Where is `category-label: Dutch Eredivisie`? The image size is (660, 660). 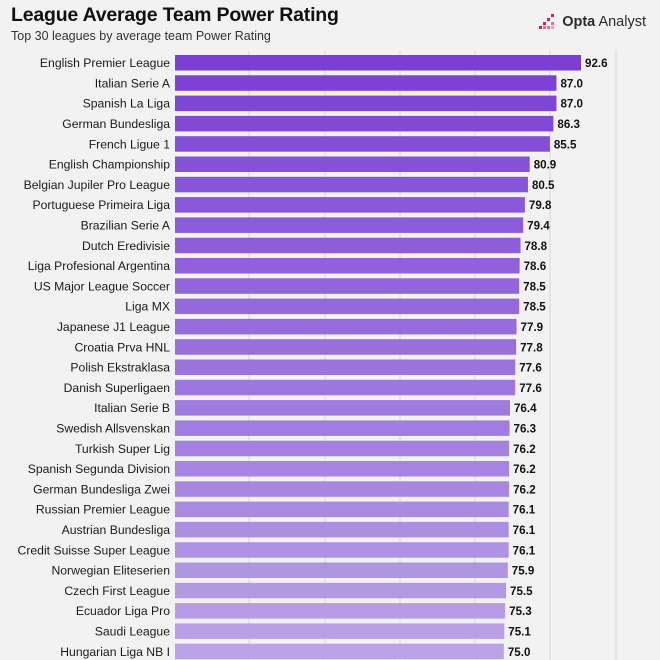 category-label: Dutch Eredivisie is located at coordinates (126, 246).